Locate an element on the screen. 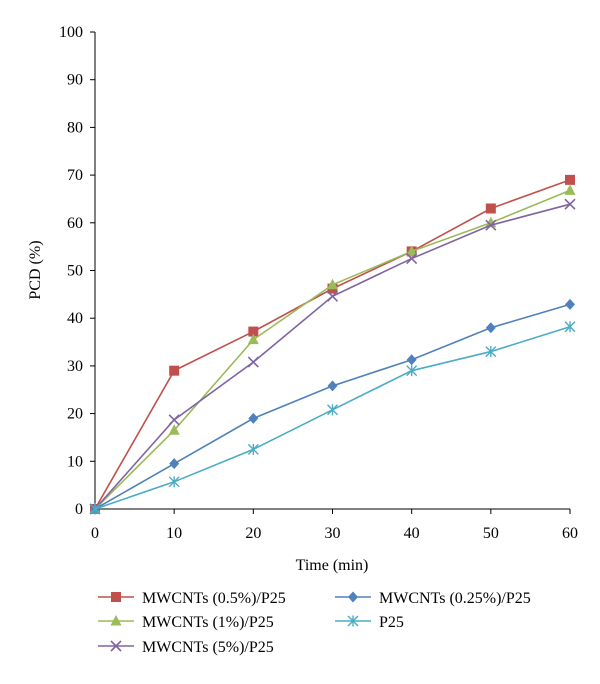  x-tick-label: 30 is located at coordinates (333, 533).